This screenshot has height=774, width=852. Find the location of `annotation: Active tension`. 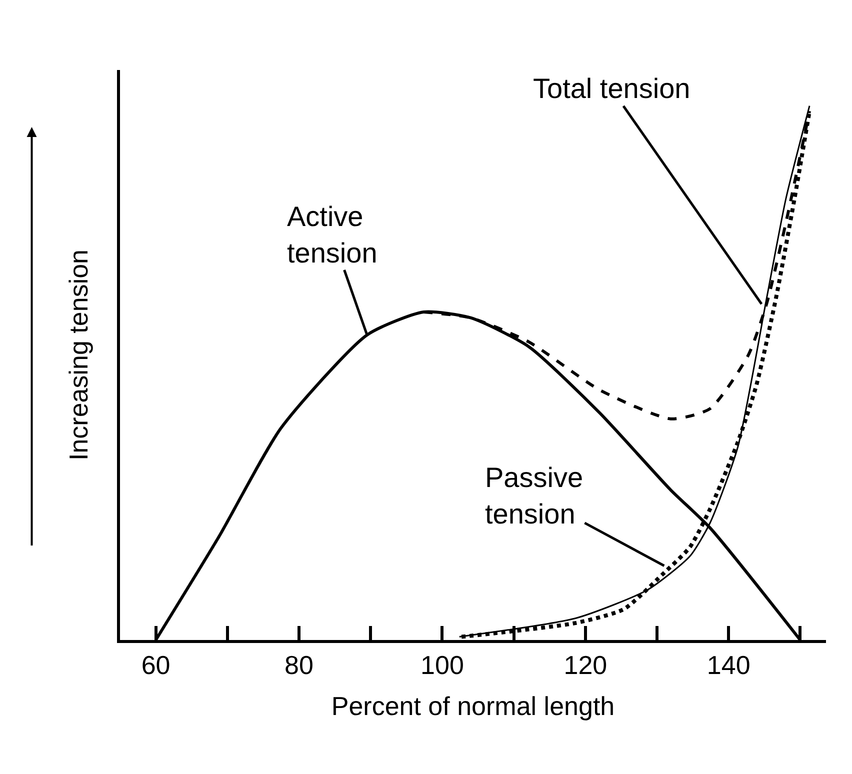

annotation: Active tension is located at coordinates (332, 234).